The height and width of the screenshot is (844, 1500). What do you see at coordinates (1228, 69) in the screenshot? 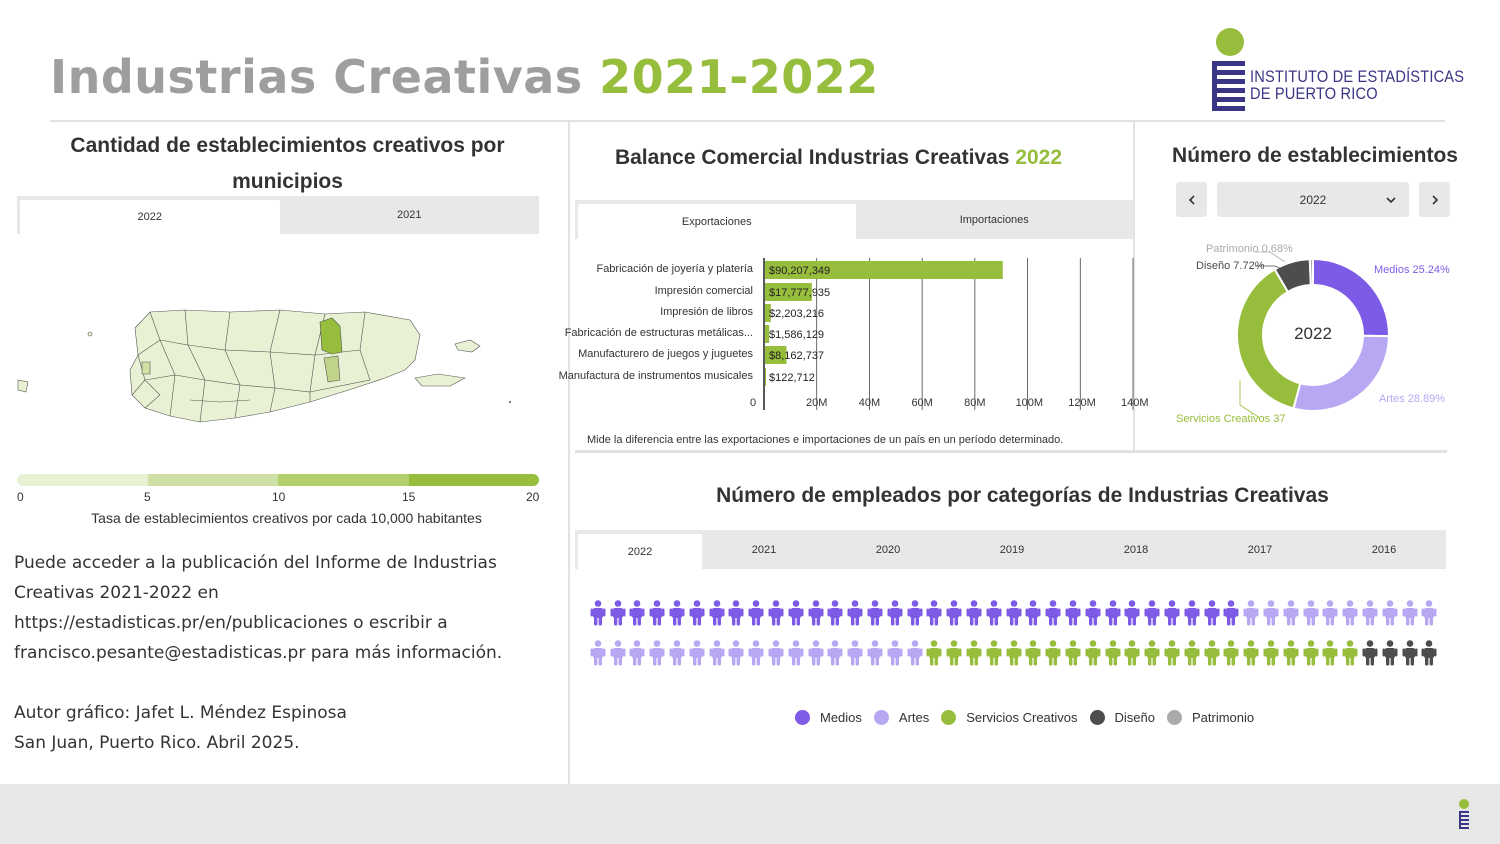
I see `logo-mark-icon` at bounding box center [1228, 69].